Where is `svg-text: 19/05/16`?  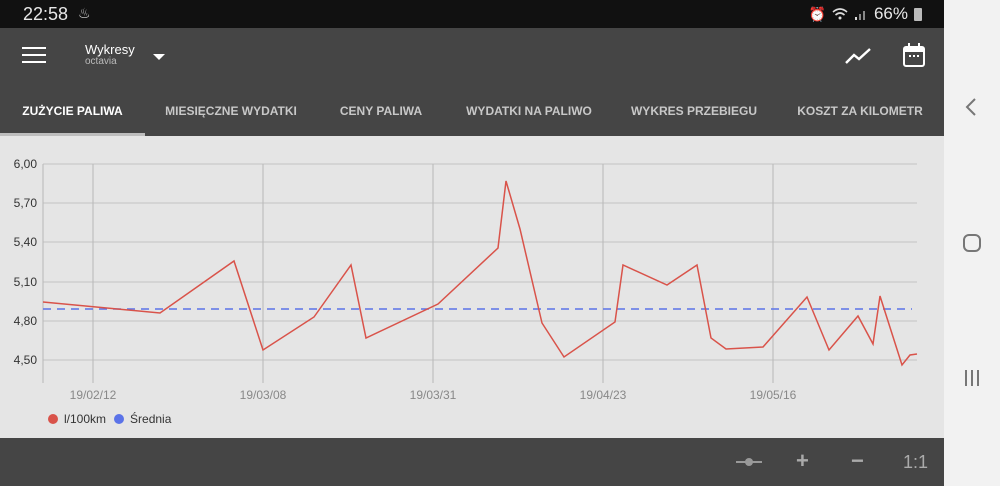 svg-text: 19/05/16 is located at coordinates (773, 395).